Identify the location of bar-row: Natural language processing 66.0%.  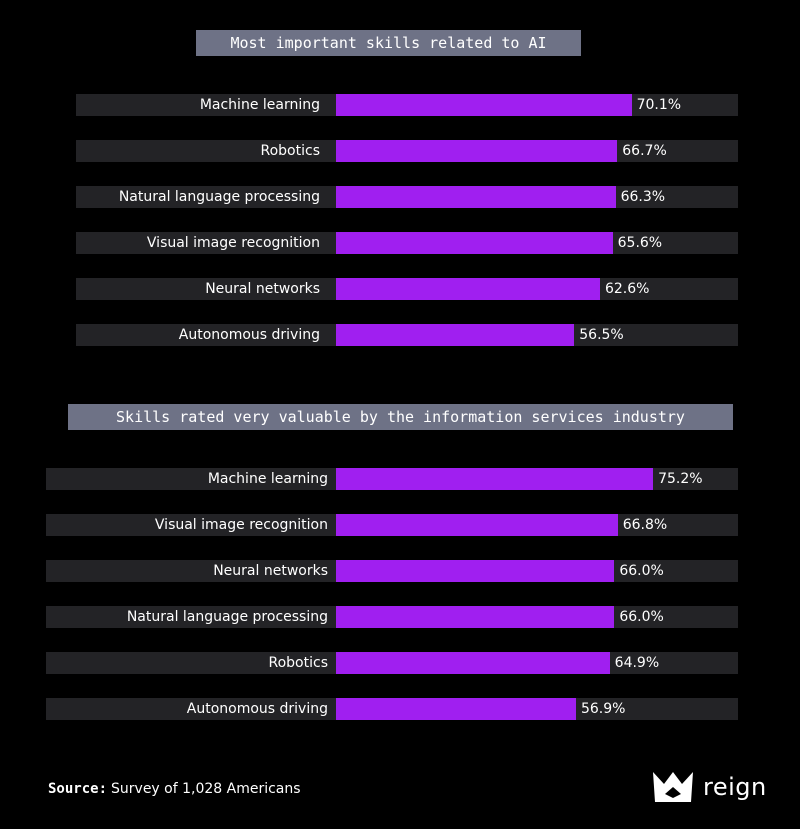
(400, 617).